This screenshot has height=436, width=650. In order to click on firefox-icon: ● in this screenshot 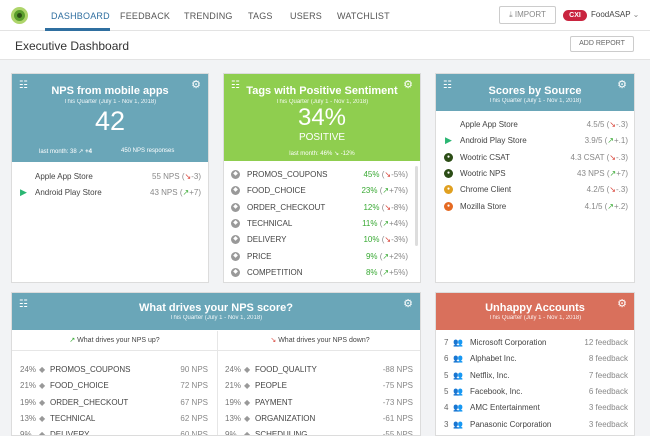, I will do `click(448, 206)`.